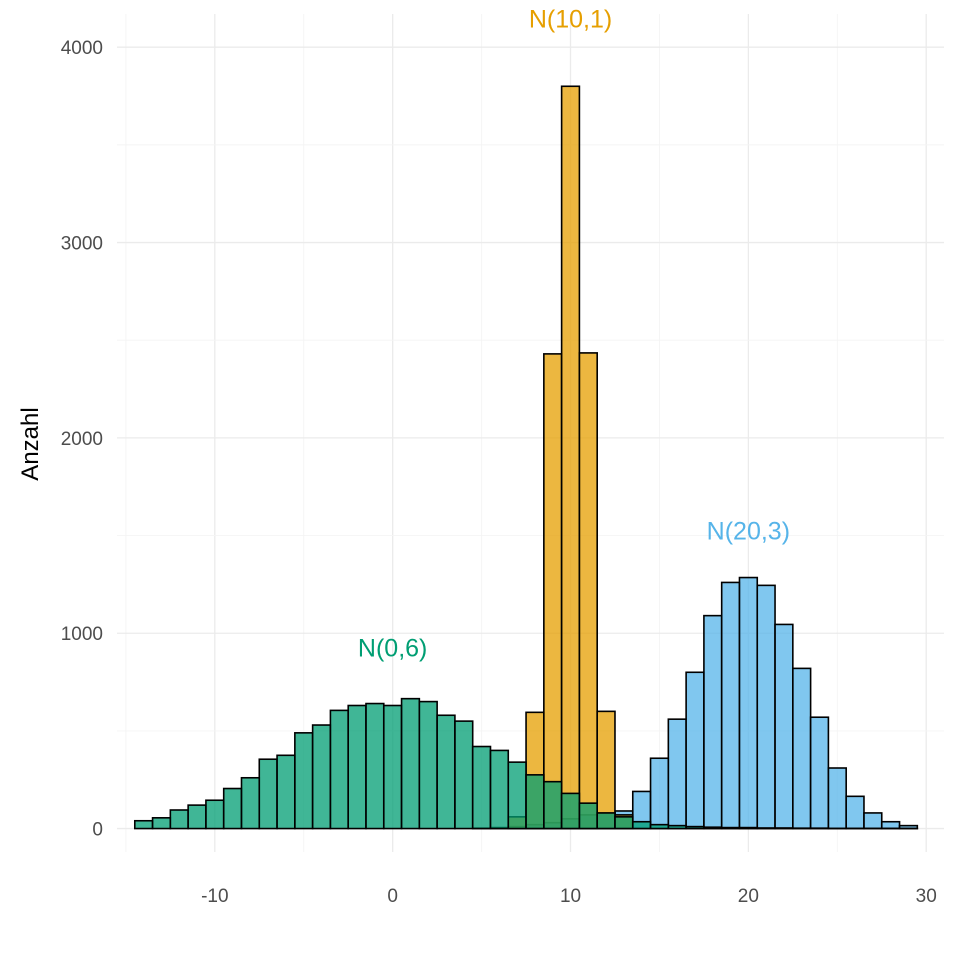  Describe the element at coordinates (82, 48) in the screenshot. I see `y-tick-label: 4000` at that location.